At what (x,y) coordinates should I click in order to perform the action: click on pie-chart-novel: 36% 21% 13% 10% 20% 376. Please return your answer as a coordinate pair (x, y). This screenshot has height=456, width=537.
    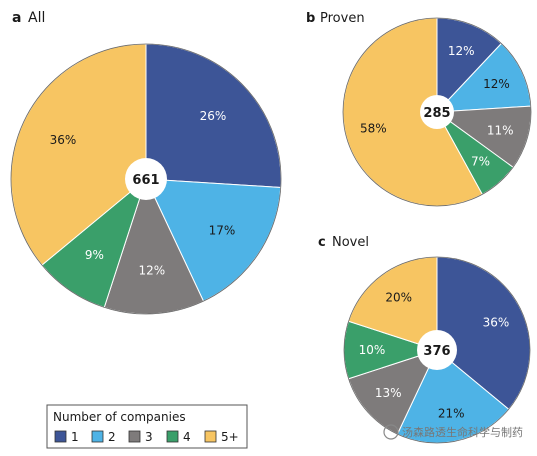
    Looking at the image, I should click on (437, 350).